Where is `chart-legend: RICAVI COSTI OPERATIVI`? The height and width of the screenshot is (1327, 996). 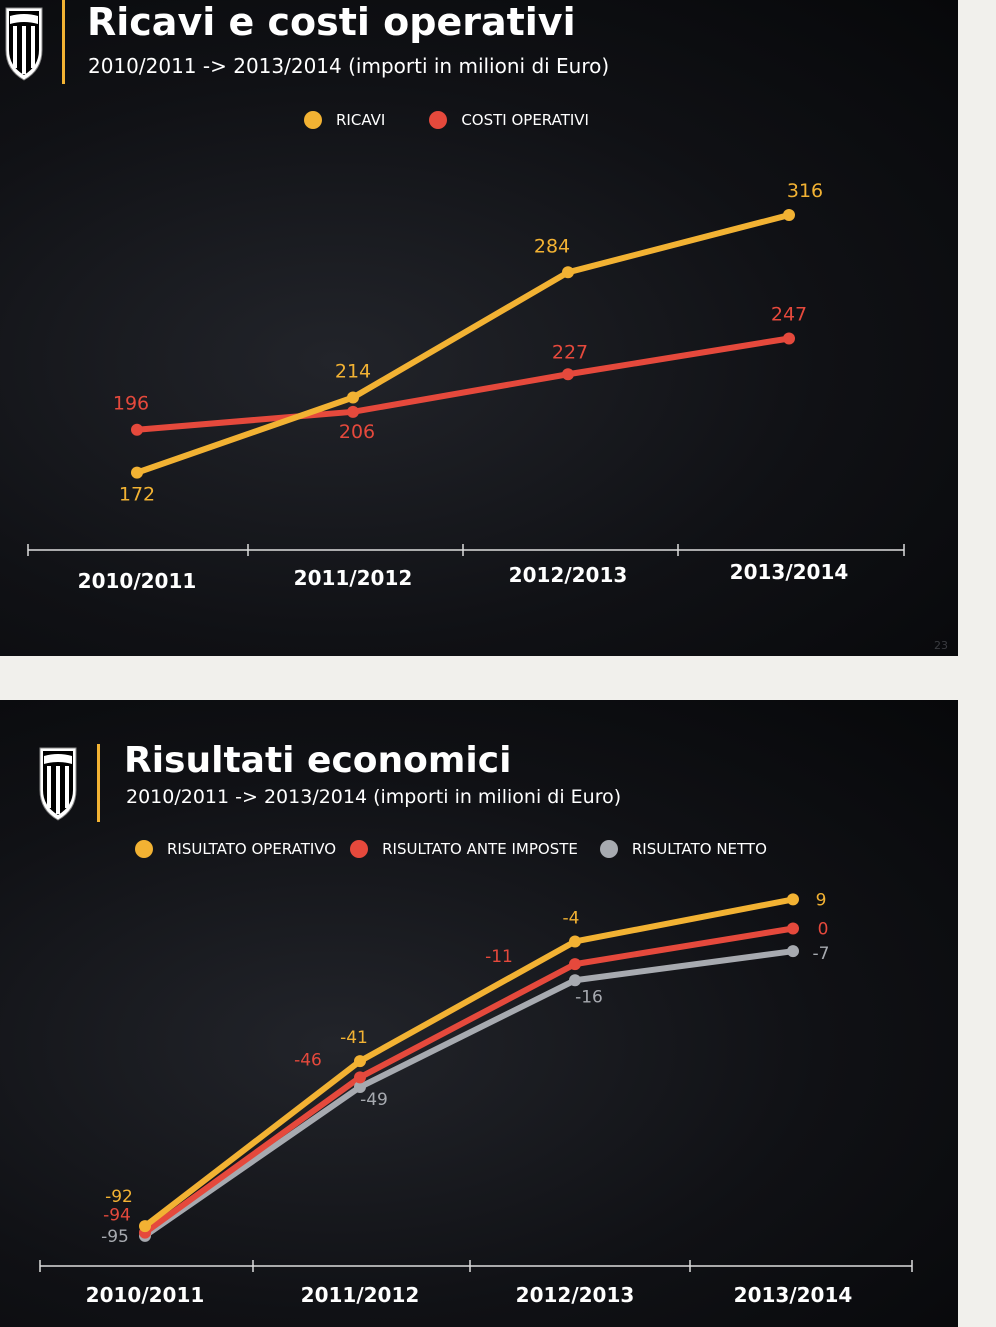 chart-legend: RICAVI COSTI OPERATIVI is located at coordinates (468, 120).